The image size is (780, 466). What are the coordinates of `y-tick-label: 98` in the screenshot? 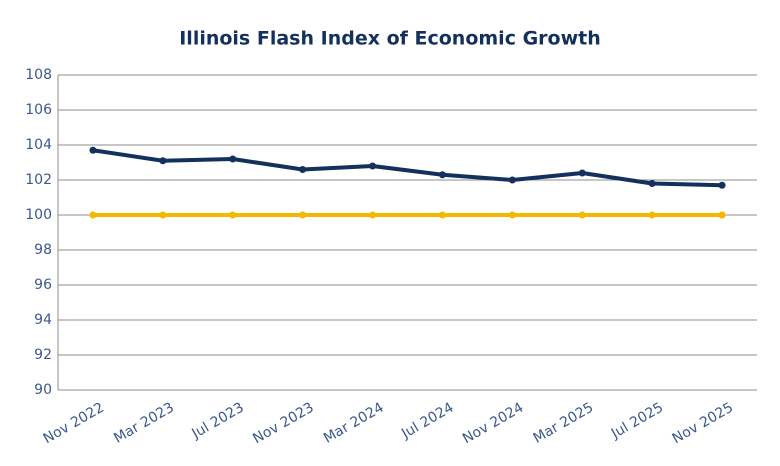 It's located at (43, 250).